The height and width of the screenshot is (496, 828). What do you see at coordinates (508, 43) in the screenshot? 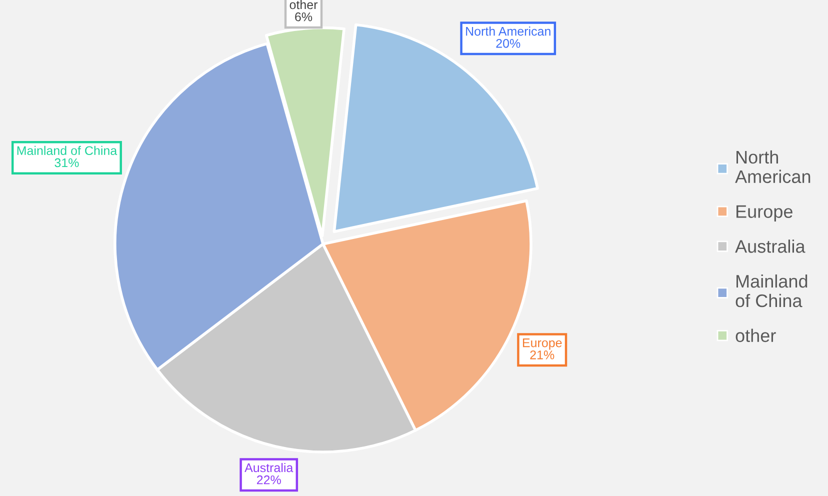
I see `data-label: 20%` at bounding box center [508, 43].